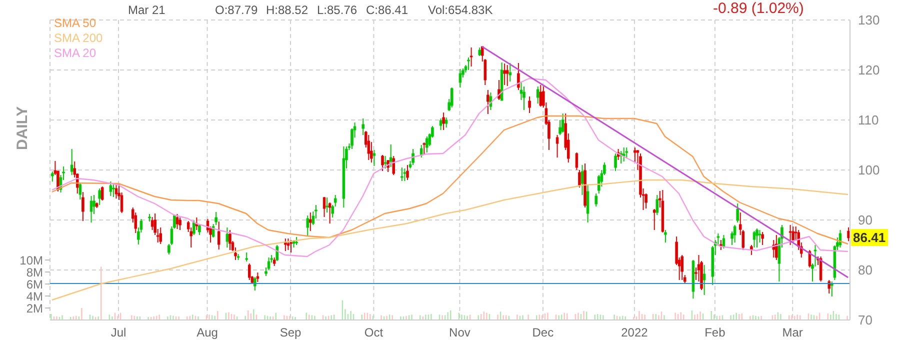  Describe the element at coordinates (78, 38) in the screenshot. I see `text: SMA 200` at that location.